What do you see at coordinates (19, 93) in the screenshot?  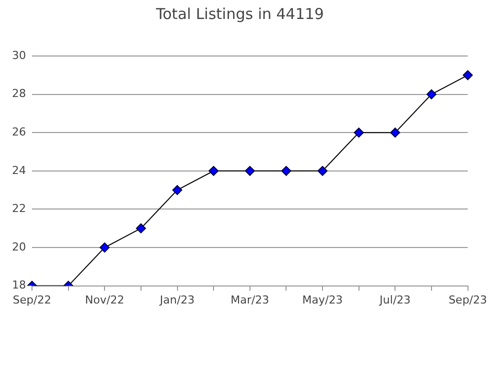 I see `y-tick-label: 28` at bounding box center [19, 93].